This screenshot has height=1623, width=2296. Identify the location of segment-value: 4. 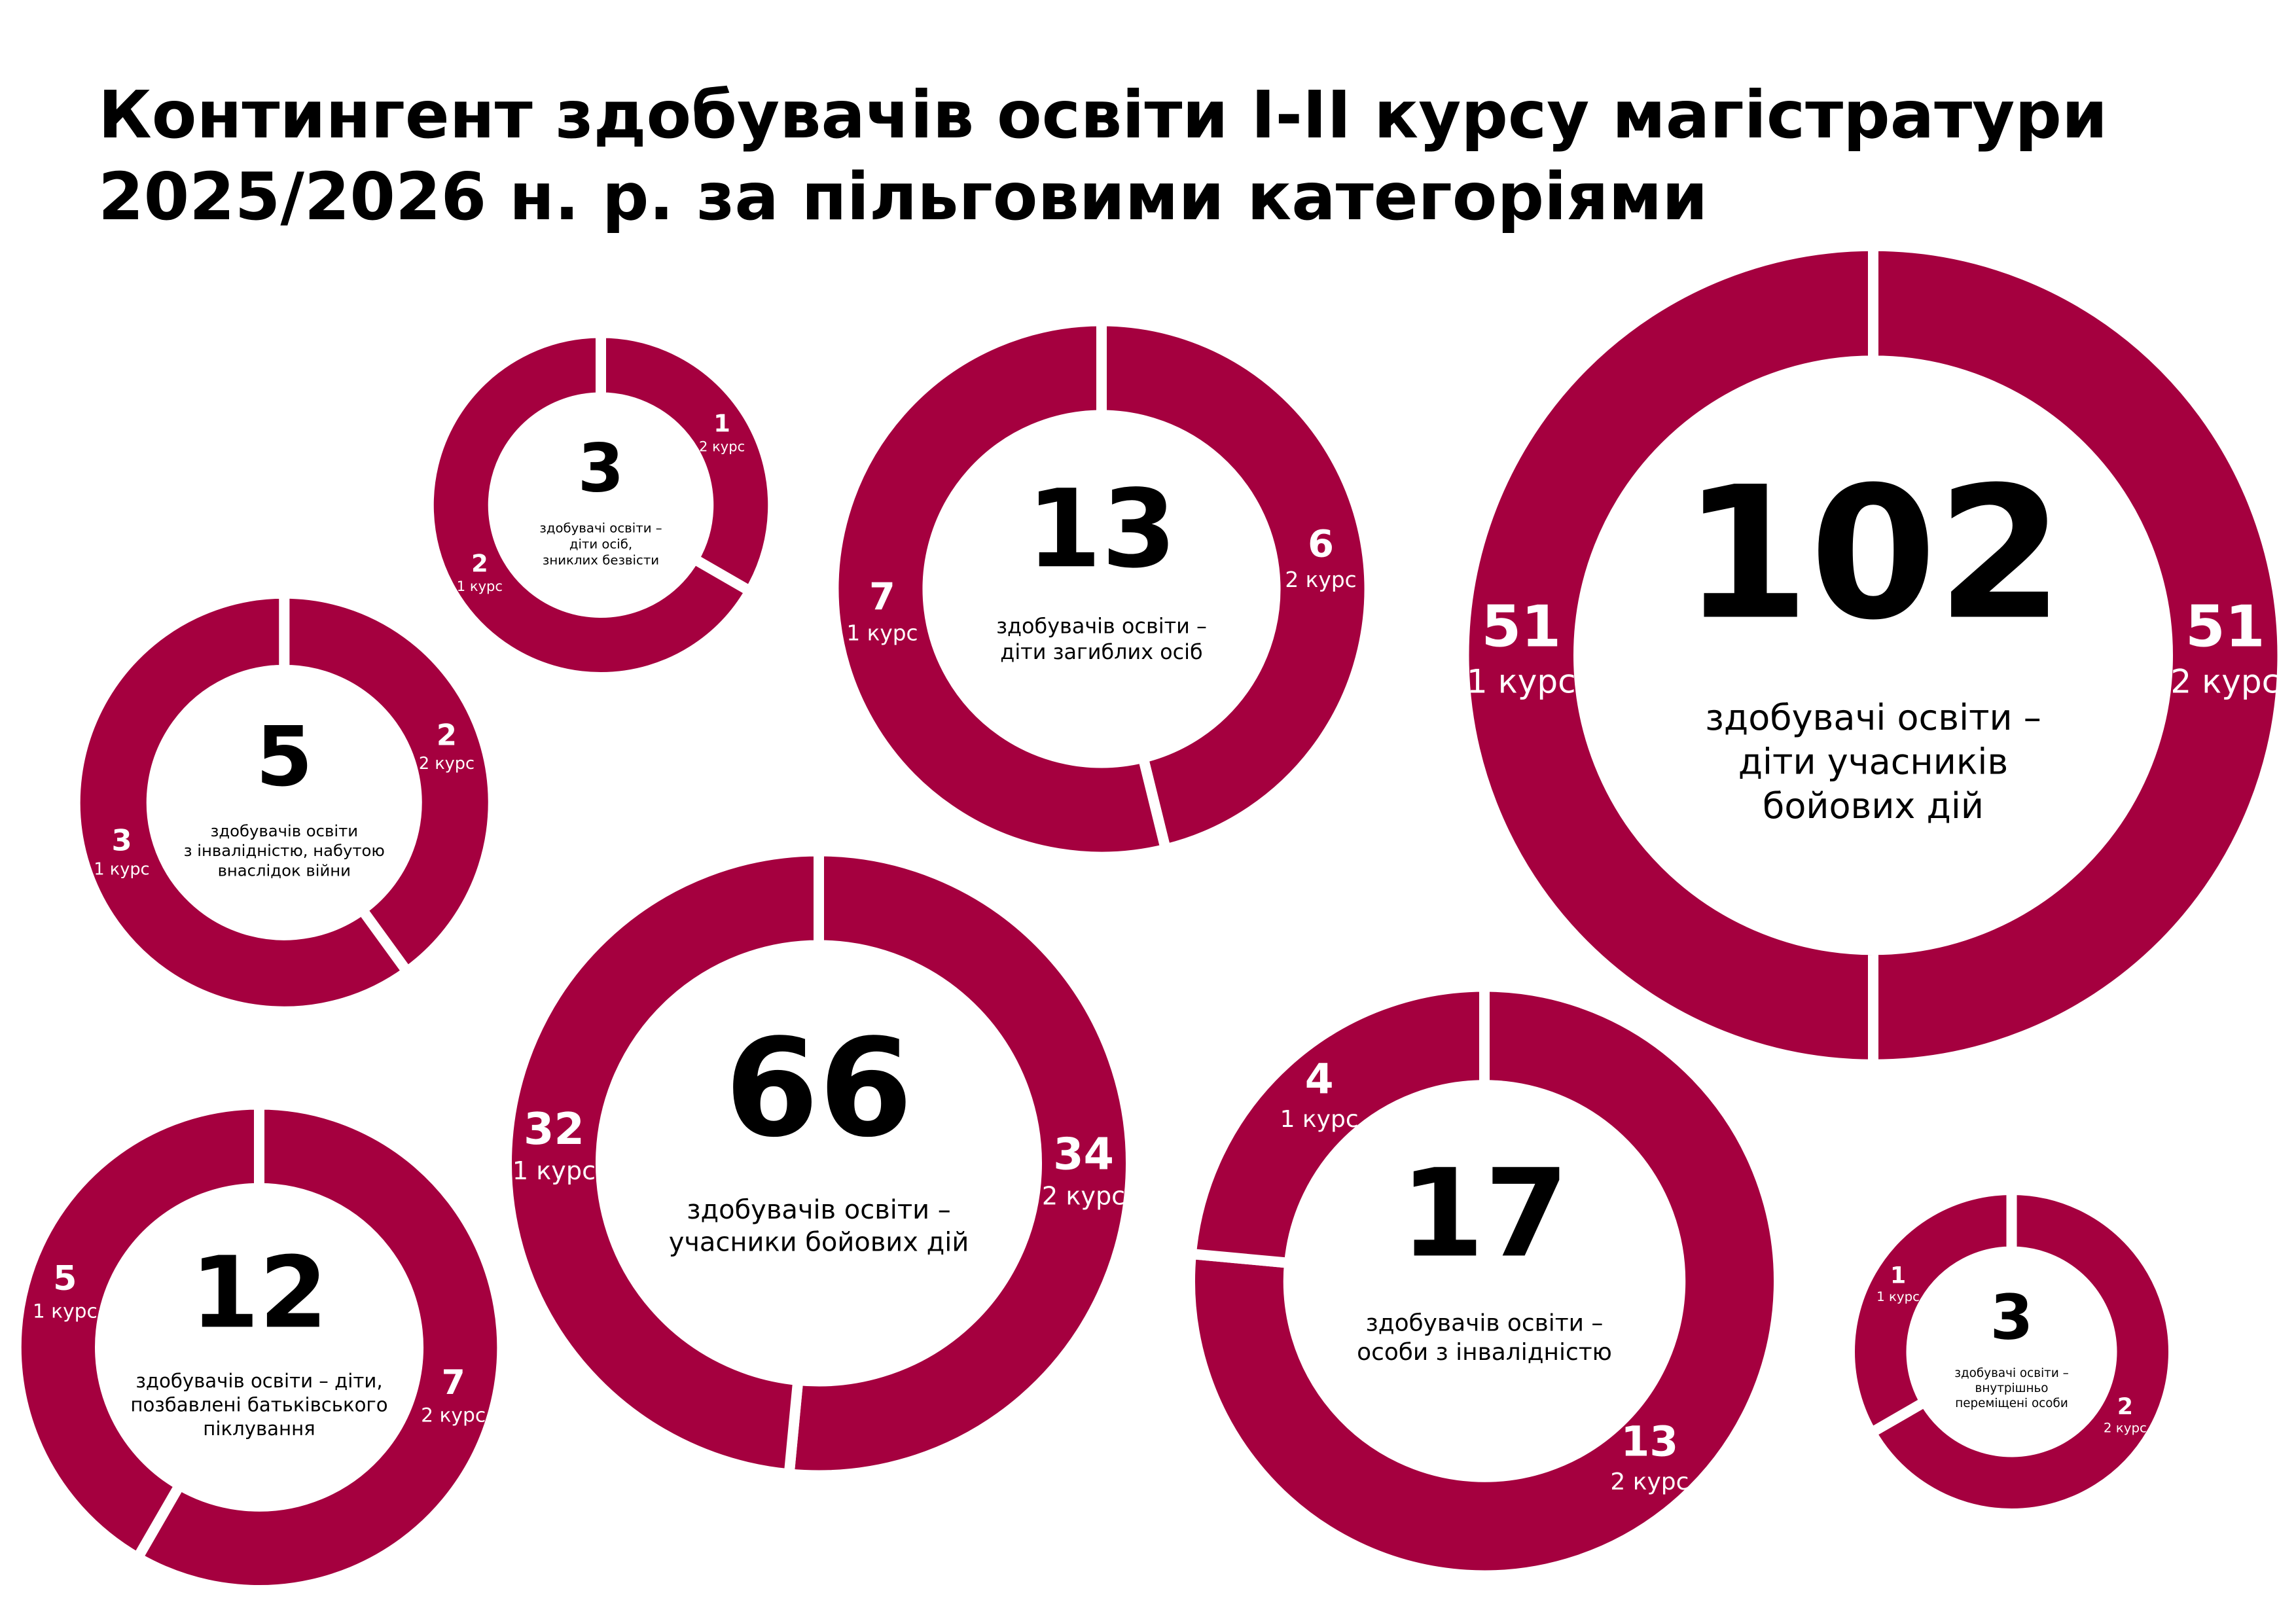
(1319, 1079).